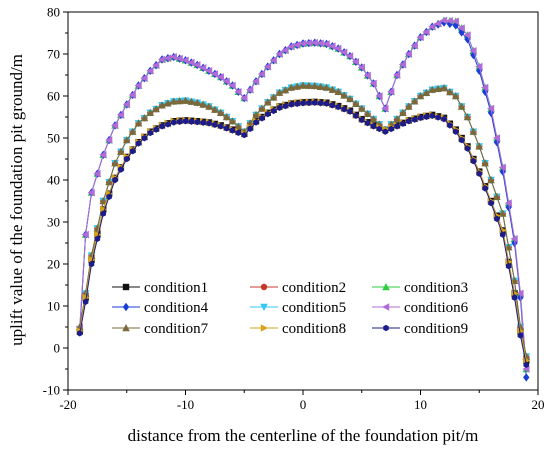 The height and width of the screenshot is (453, 550). I want to click on legend-item-condition4: condition4, so click(160, 308).